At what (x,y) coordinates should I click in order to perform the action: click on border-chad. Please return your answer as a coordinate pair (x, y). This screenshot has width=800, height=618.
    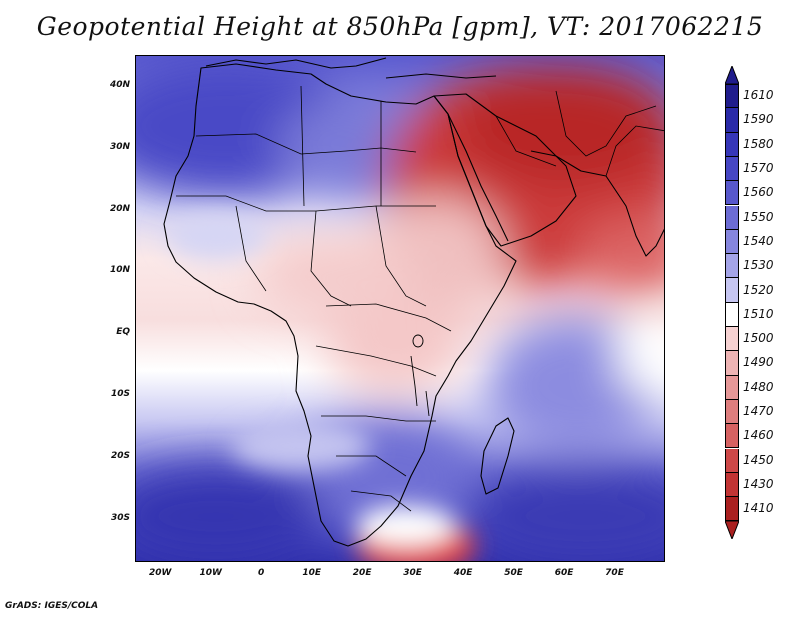
    Looking at the image, I should click on (331, 258).